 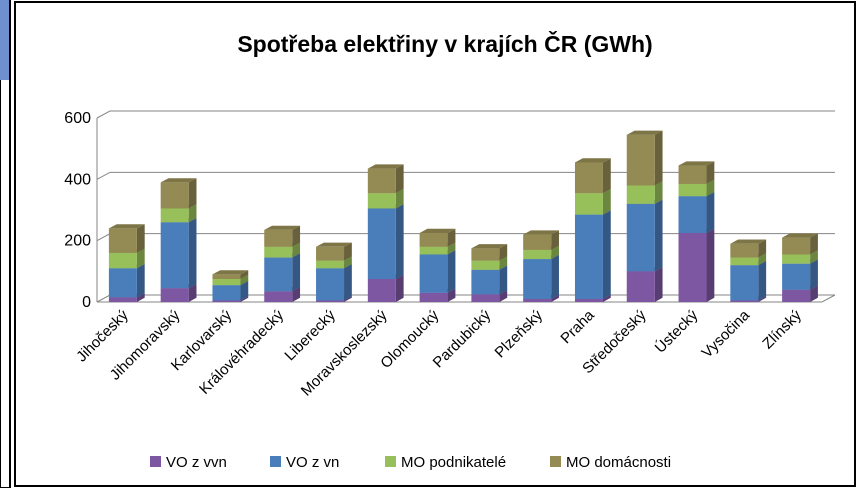 I want to click on sheet-cell, so click(x=4, y=40).